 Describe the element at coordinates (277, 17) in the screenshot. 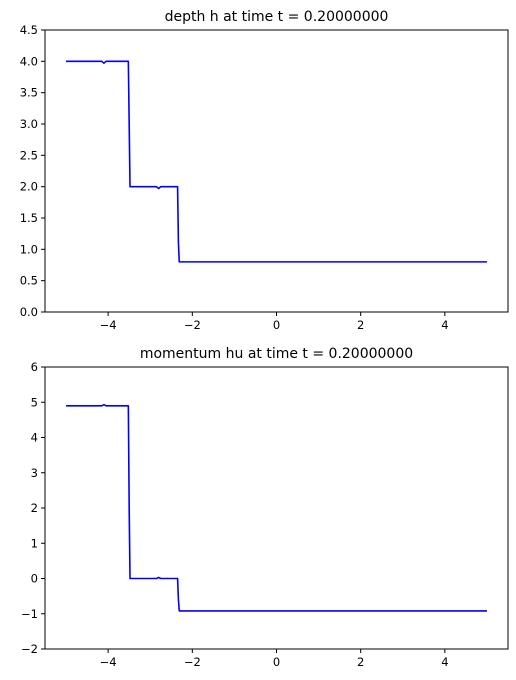

I see `chart-title: depth h at time t = 0.20000000` at that location.